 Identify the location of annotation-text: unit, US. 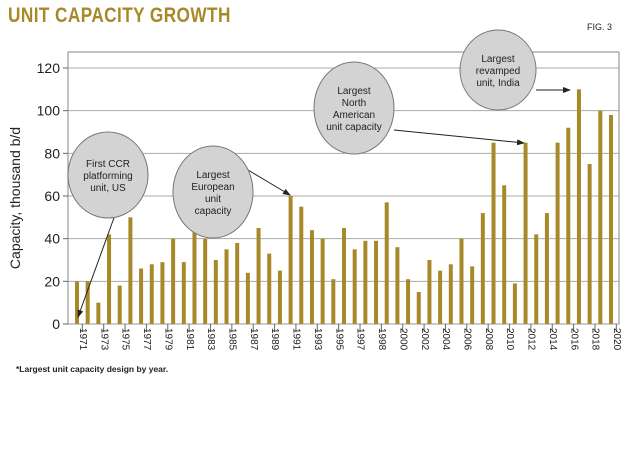
(108, 188).